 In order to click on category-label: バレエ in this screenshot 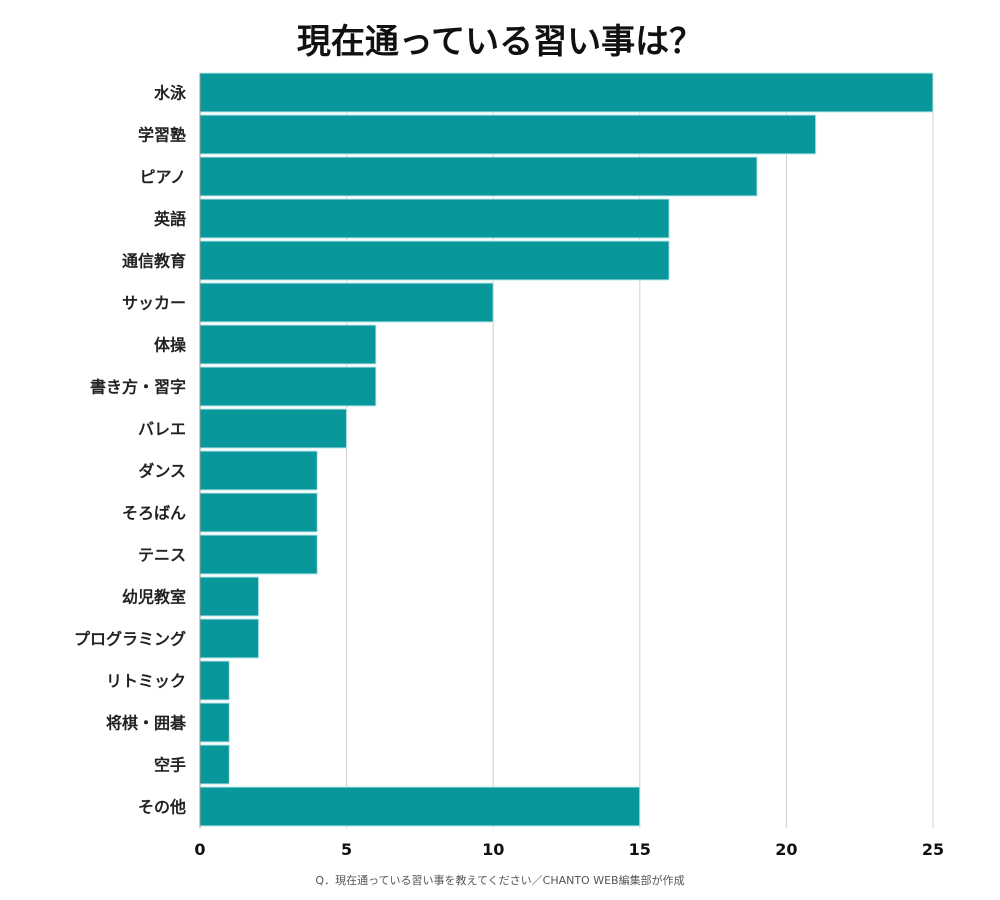, I will do `click(162, 429)`.